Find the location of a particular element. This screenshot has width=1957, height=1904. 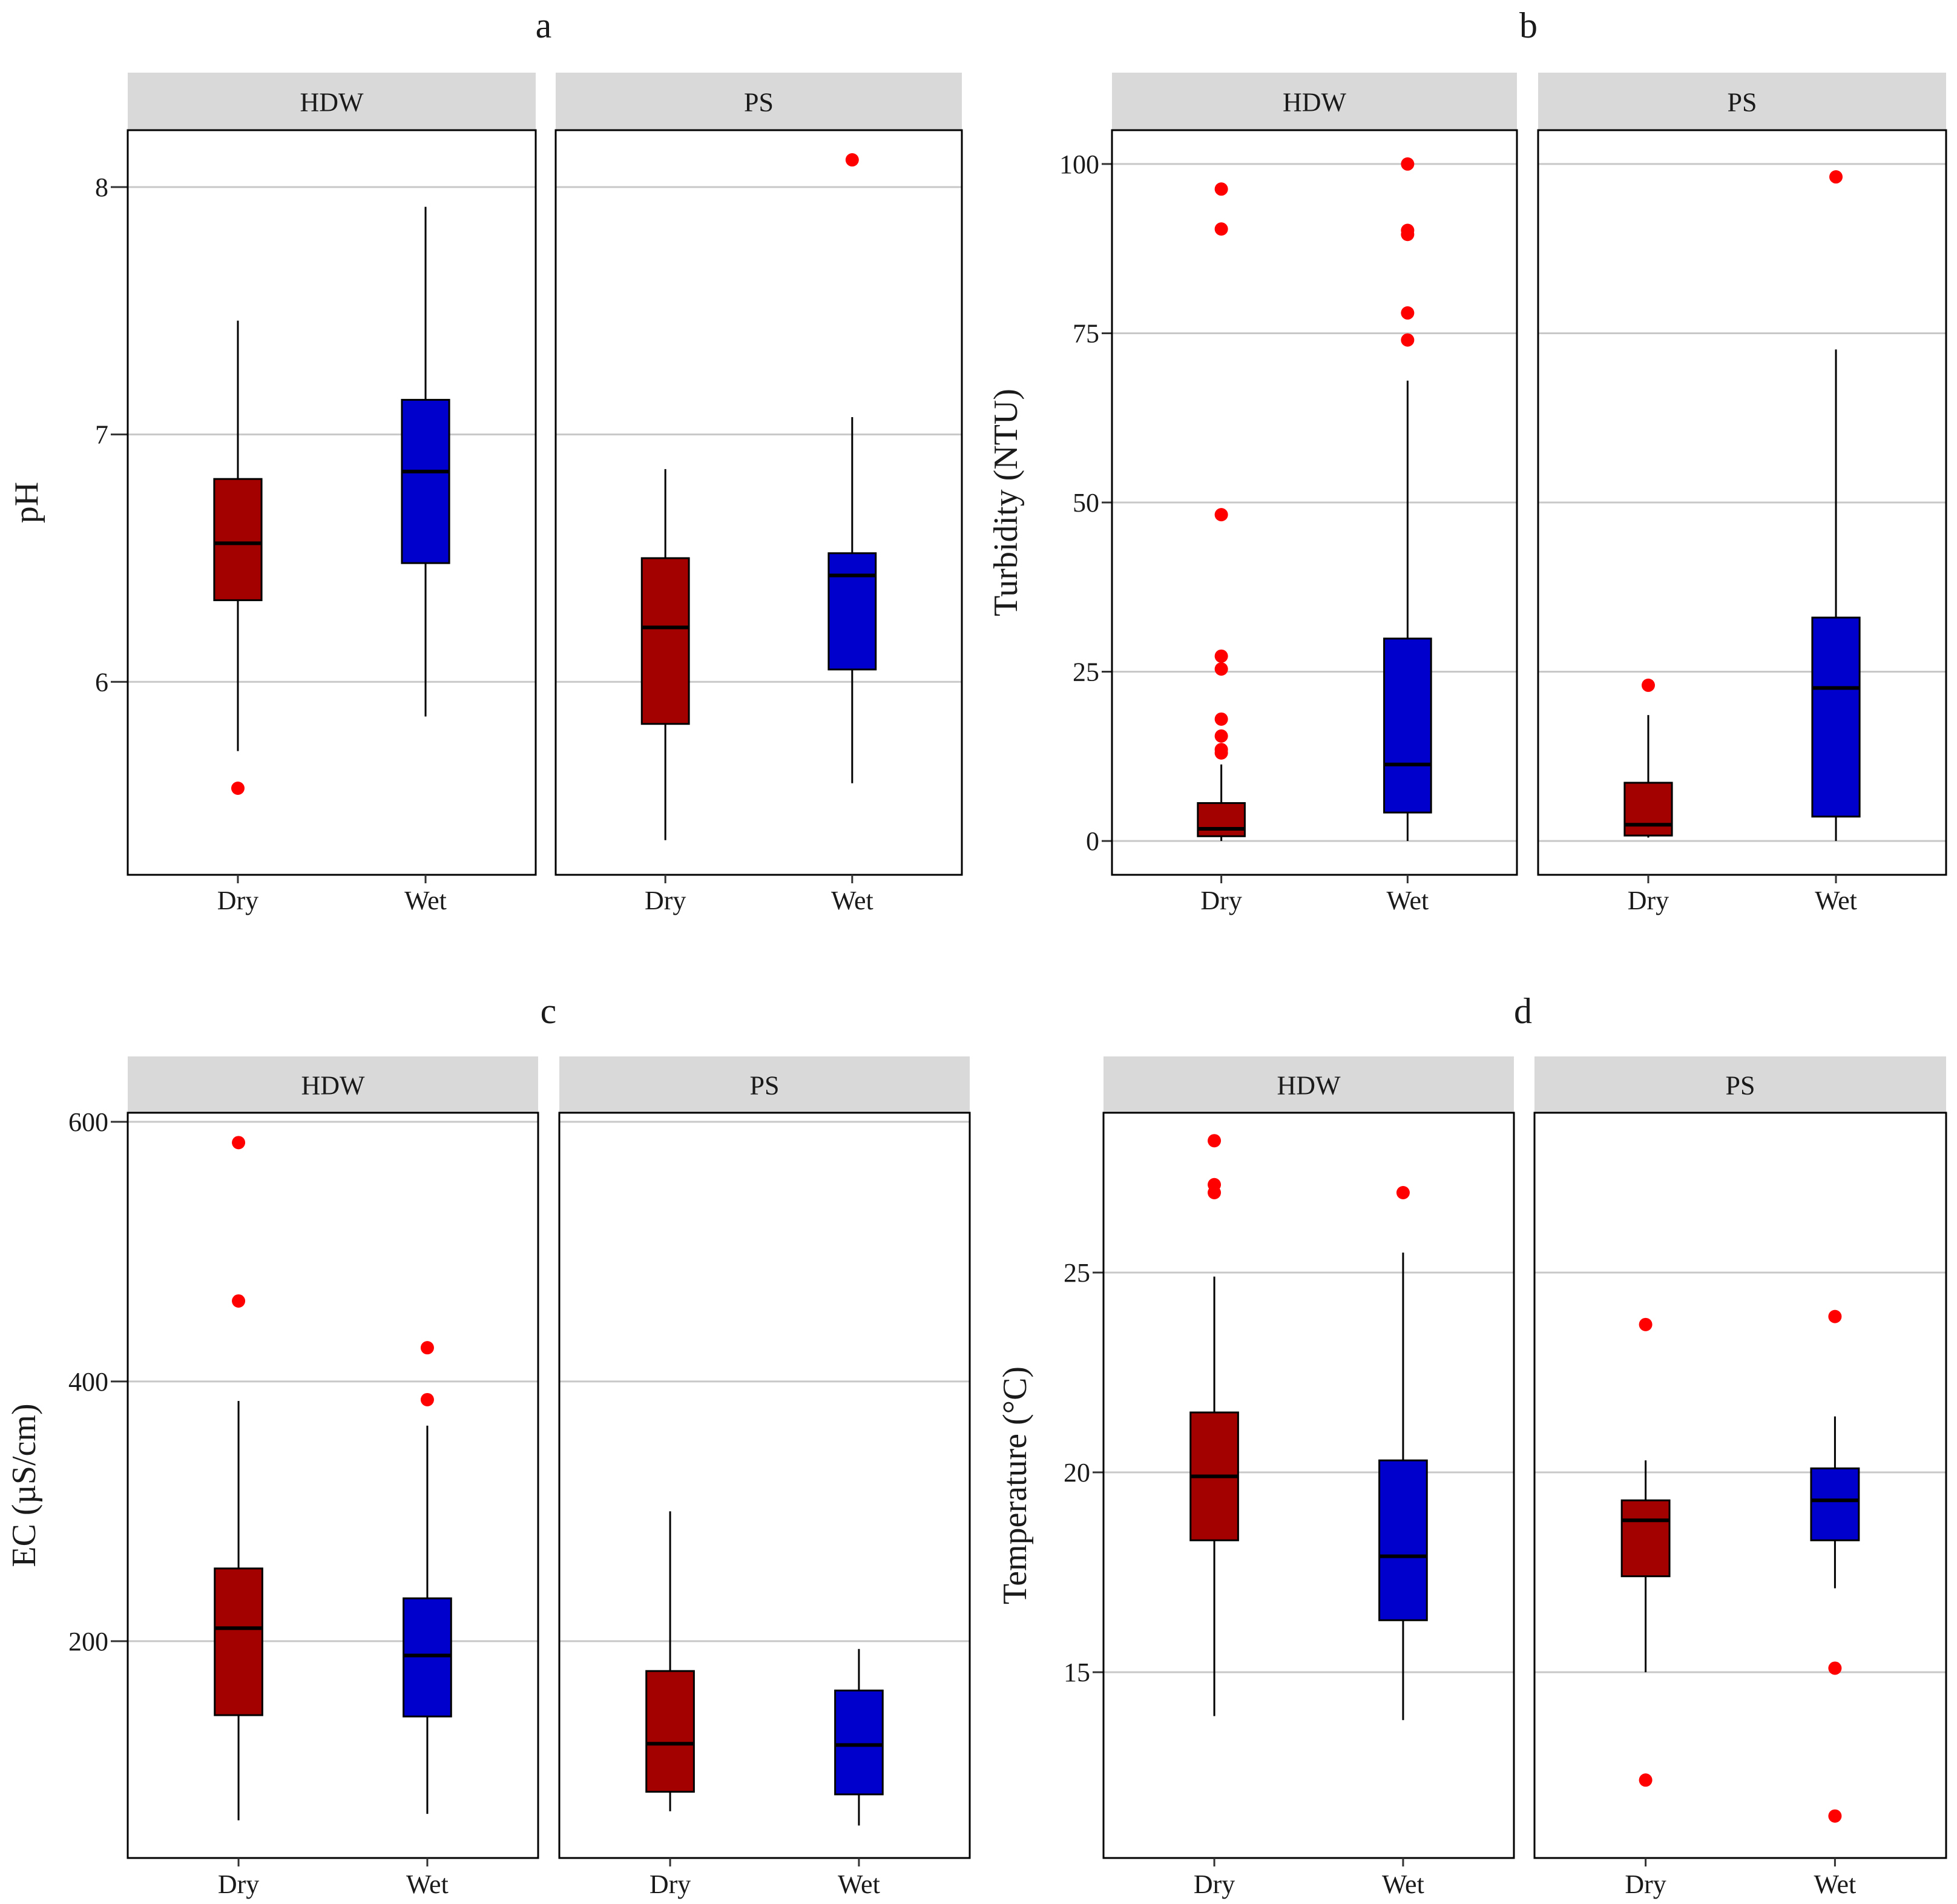

y-tick-label: 7 is located at coordinates (102, 435).